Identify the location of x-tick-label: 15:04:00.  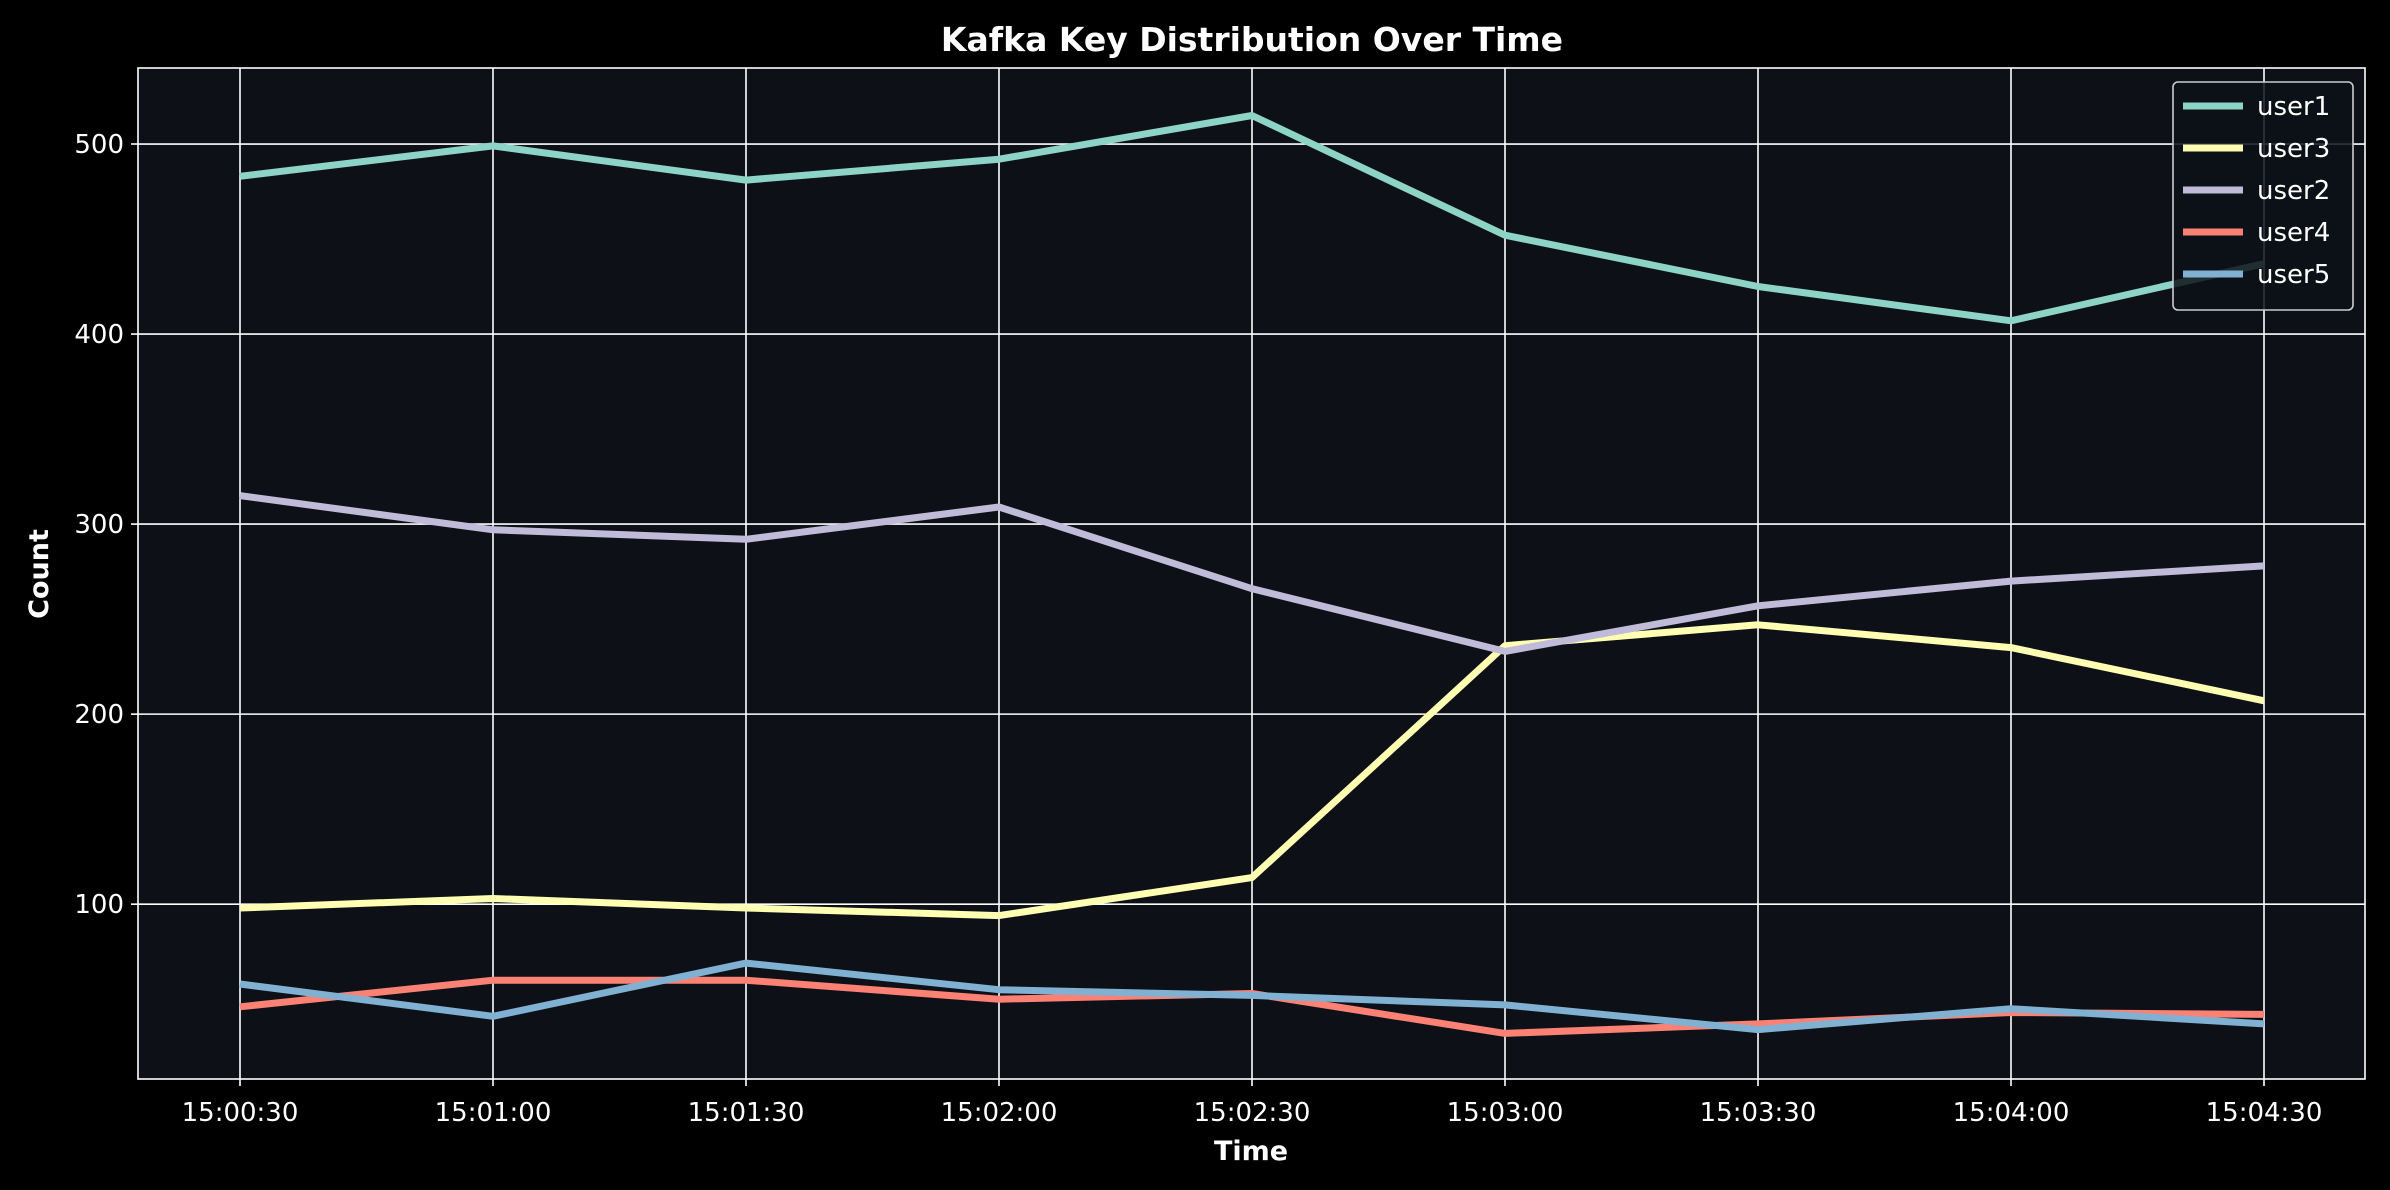
(2011, 1113).